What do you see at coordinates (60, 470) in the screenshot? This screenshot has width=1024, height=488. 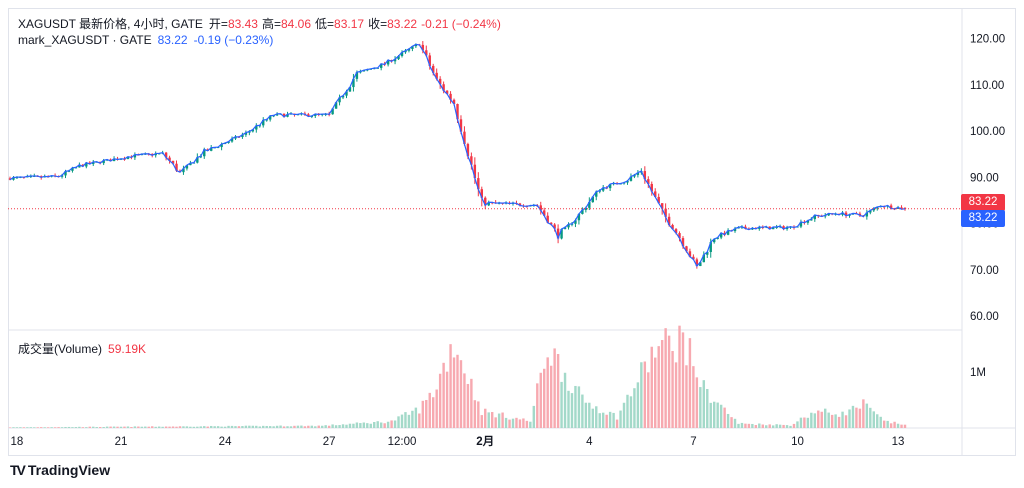 I see `tradingview-branding: TV TradingView` at bounding box center [60, 470].